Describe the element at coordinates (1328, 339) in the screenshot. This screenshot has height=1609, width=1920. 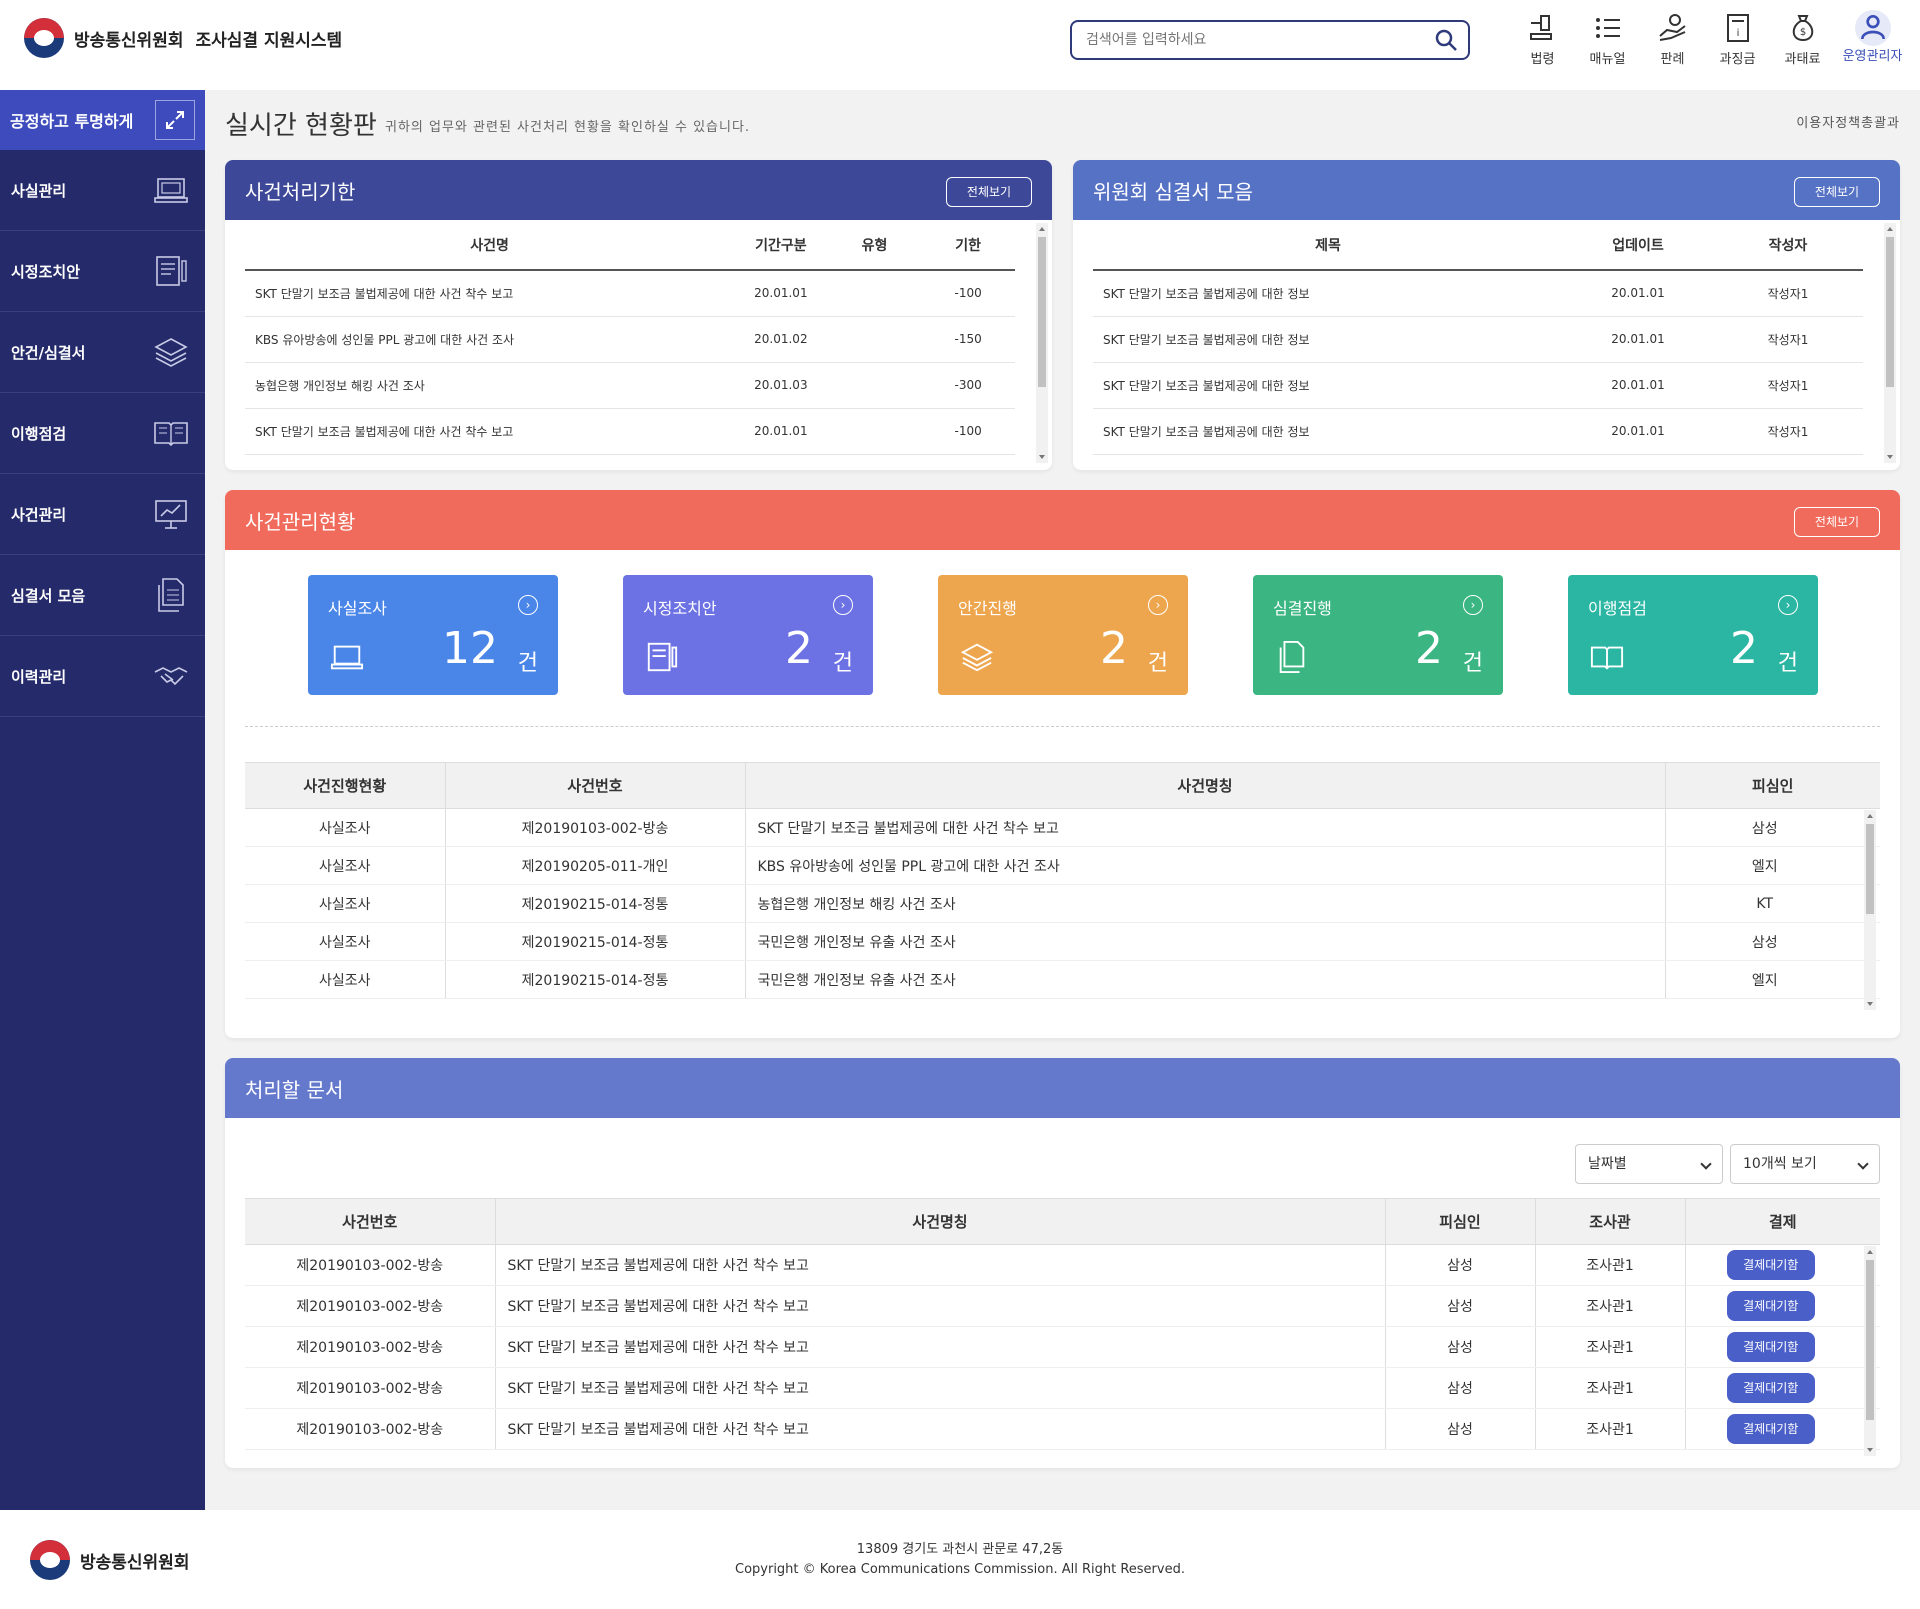
I see `decision-title: SKT 단말기 보조금 불법제공에 대한 정보` at that location.